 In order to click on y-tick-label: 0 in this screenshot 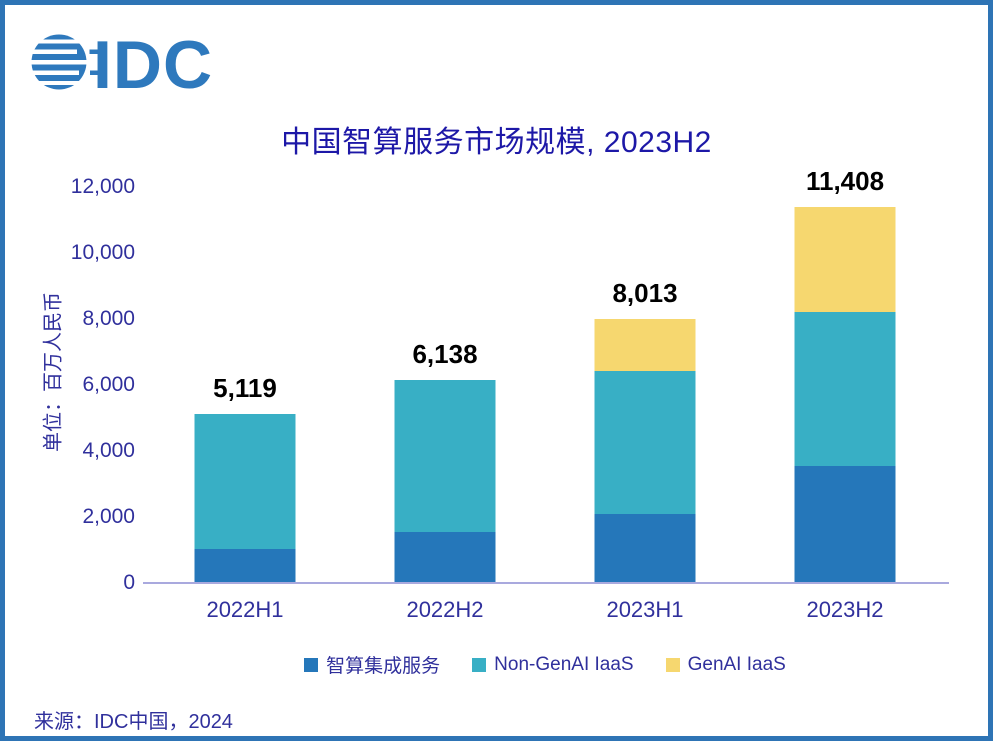, I will do `click(129, 582)`.